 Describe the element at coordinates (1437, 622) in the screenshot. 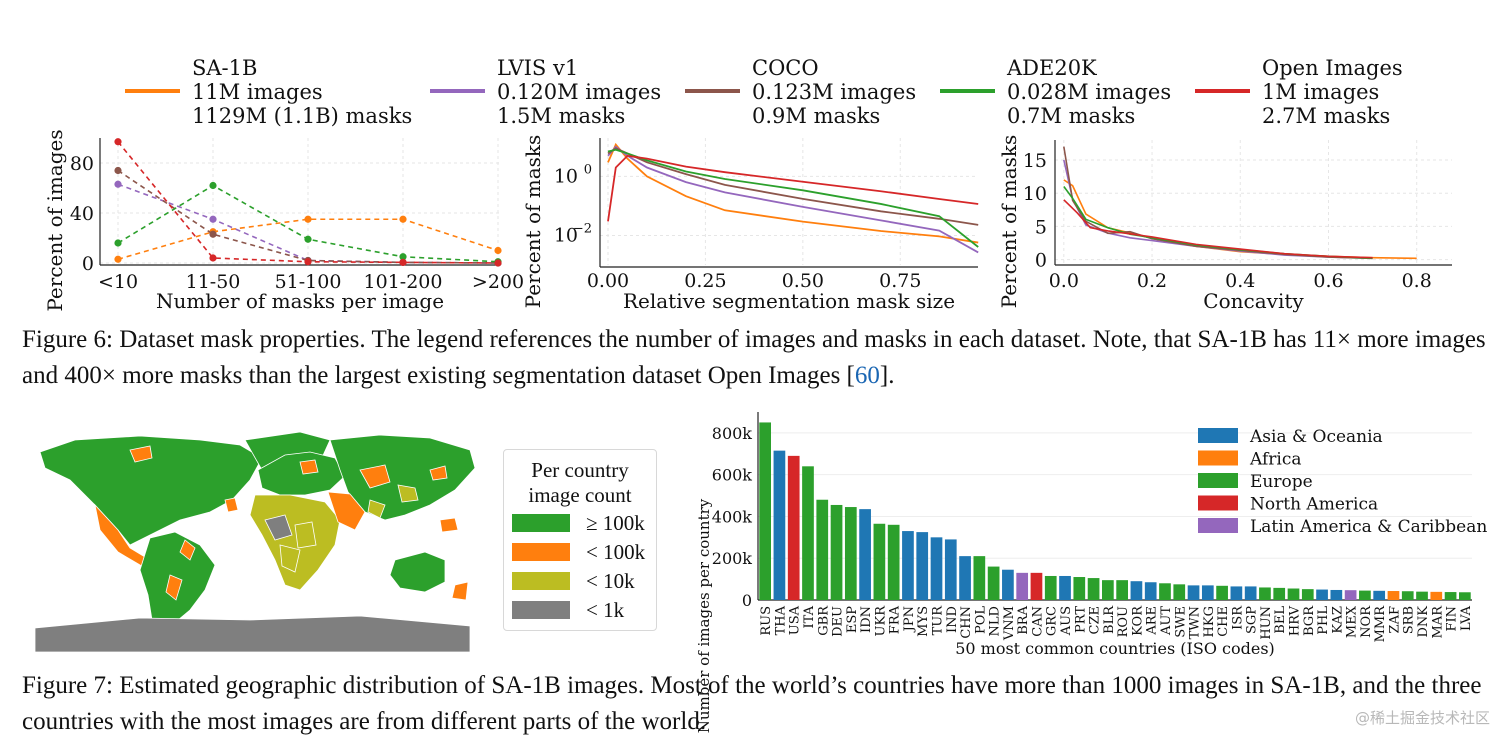

I see `x-tick-label: MAR` at that location.